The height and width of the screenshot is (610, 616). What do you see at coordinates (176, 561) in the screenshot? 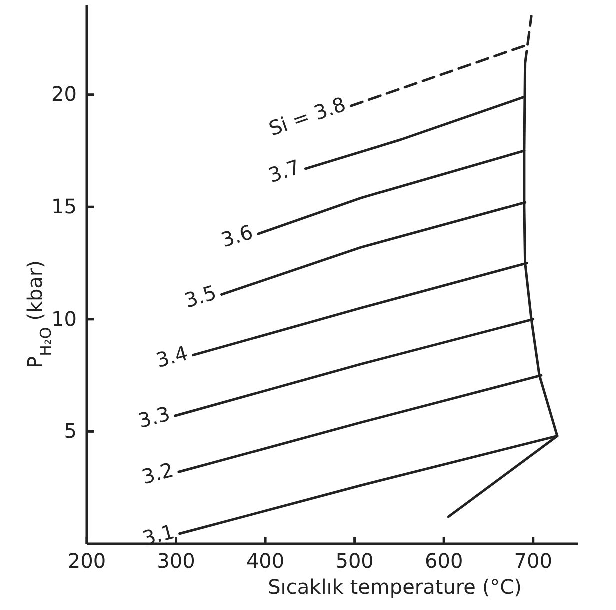
I see `x-tick-label: 300` at bounding box center [176, 561].